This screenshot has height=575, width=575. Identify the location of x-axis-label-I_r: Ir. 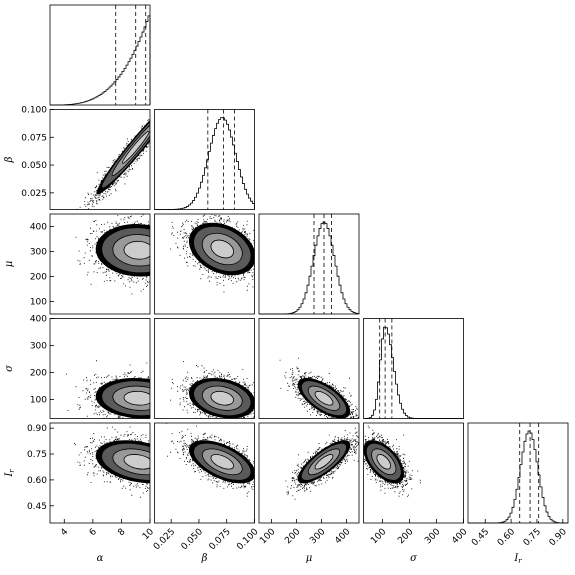
(517, 559).